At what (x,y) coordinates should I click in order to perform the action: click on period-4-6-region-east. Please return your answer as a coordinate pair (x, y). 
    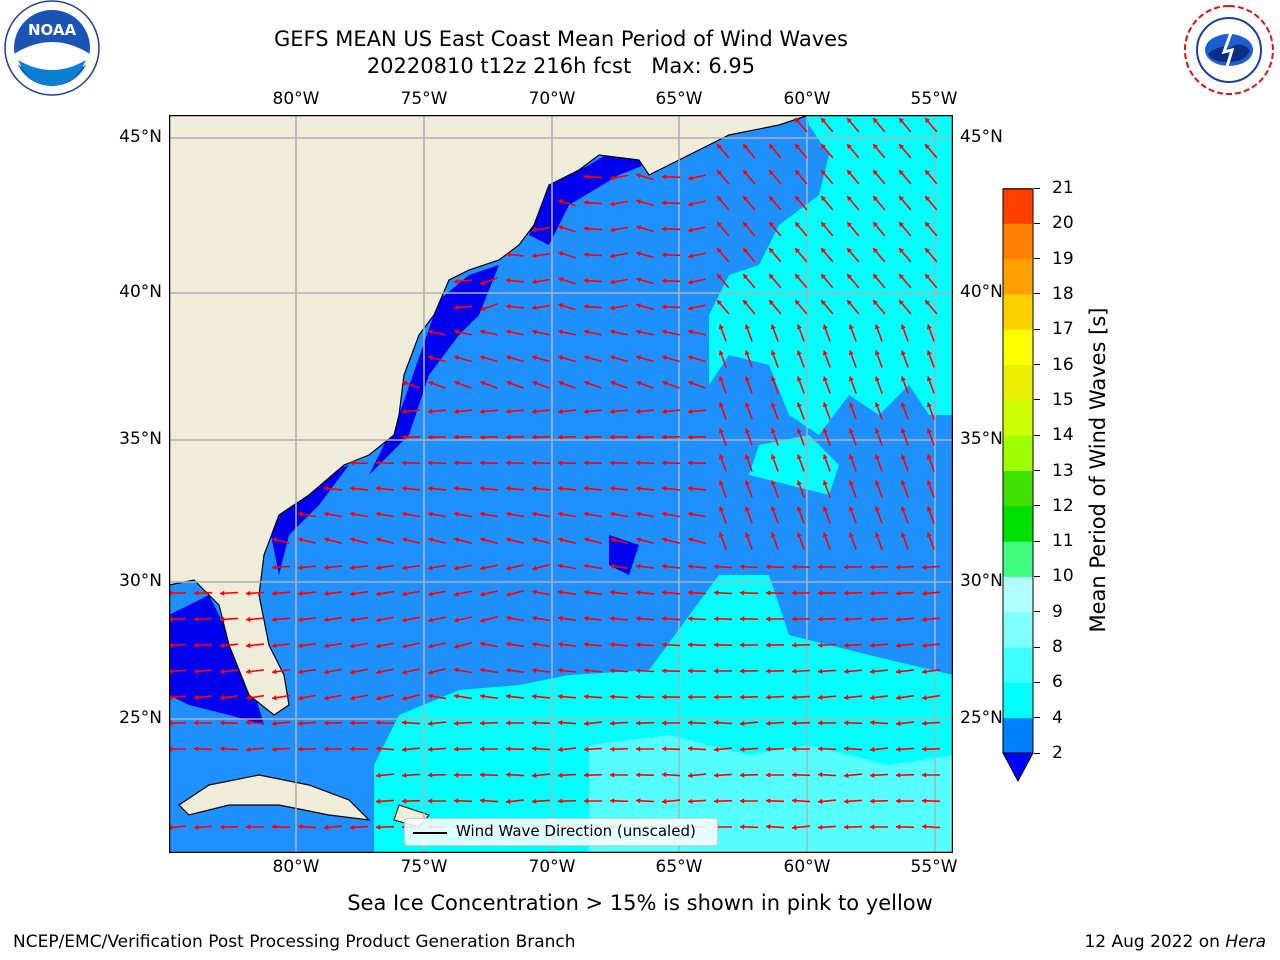
    Looking at the image, I should click on (794, 465).